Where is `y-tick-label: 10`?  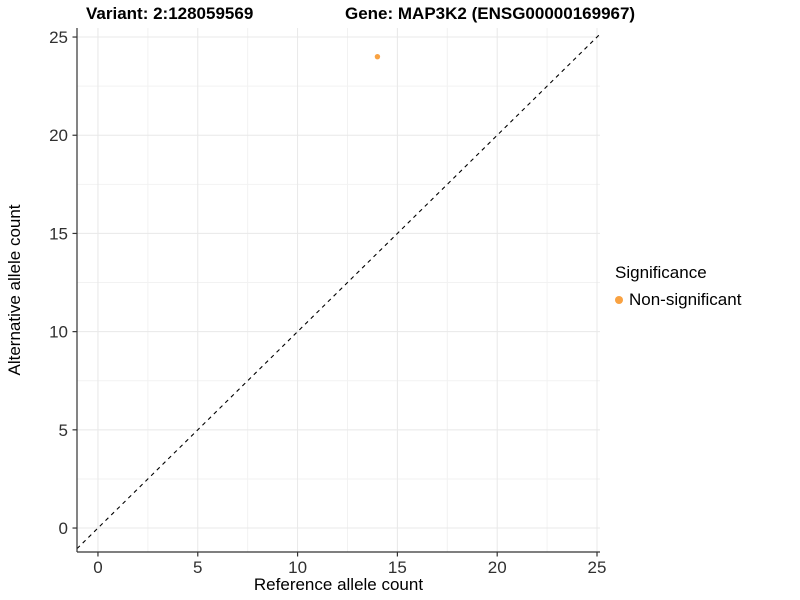
y-tick-label: 10 is located at coordinates (58, 332).